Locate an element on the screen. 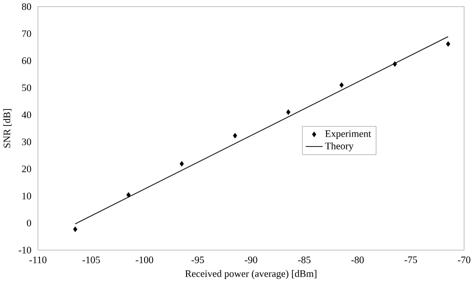  y-tick-label: 60 is located at coordinates (27, 60).